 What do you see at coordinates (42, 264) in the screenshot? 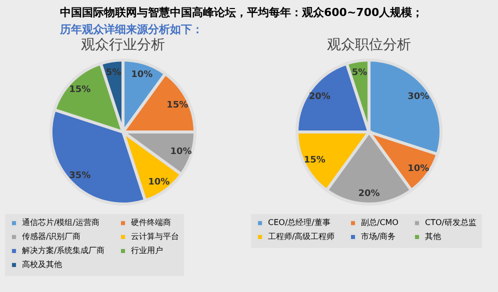
I see `legend-label: 高校及其他` at bounding box center [42, 264].